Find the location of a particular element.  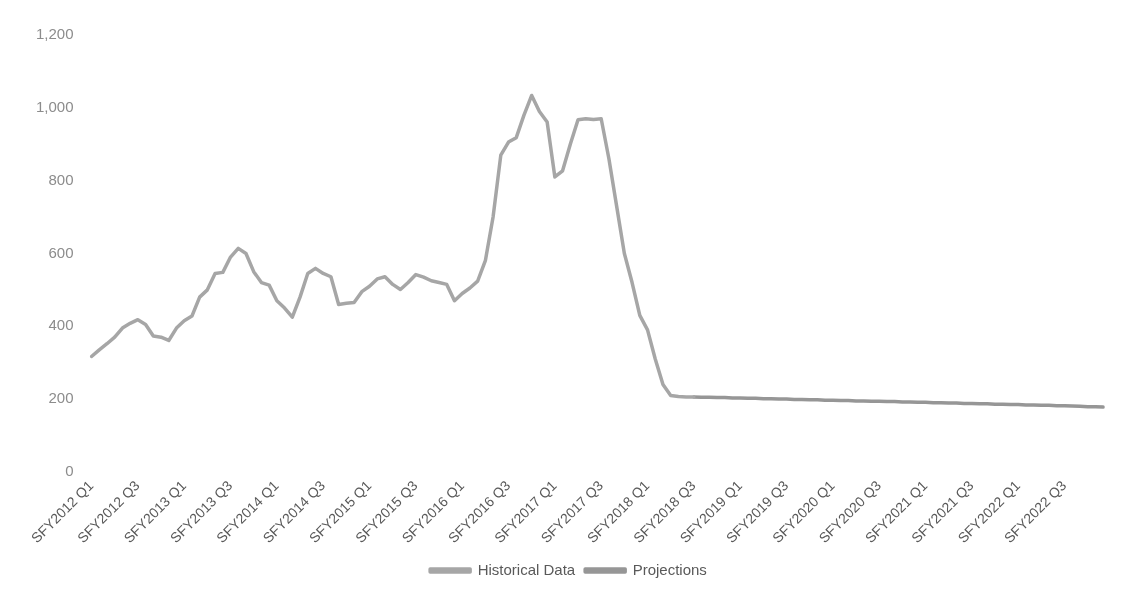

y-tick-label: 400 is located at coordinates (61, 325).